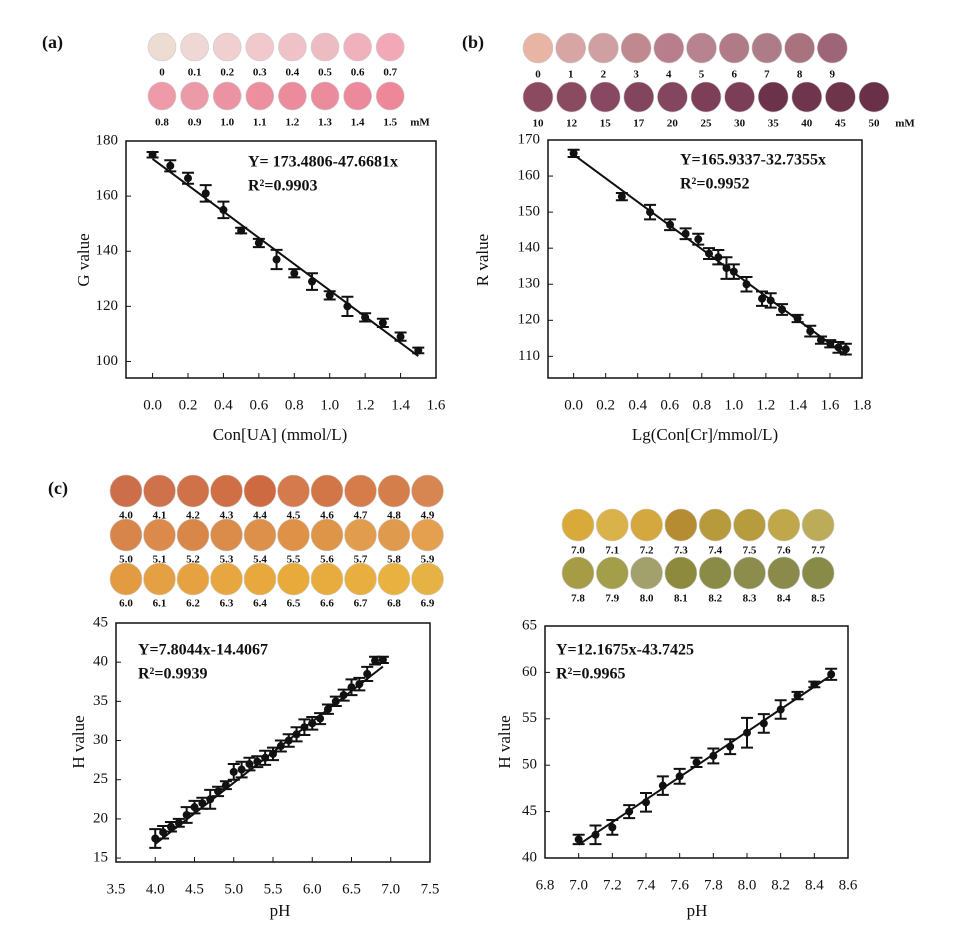  Describe the element at coordinates (195, 73) in the screenshot. I see `swatch-label: 0.1` at that location.